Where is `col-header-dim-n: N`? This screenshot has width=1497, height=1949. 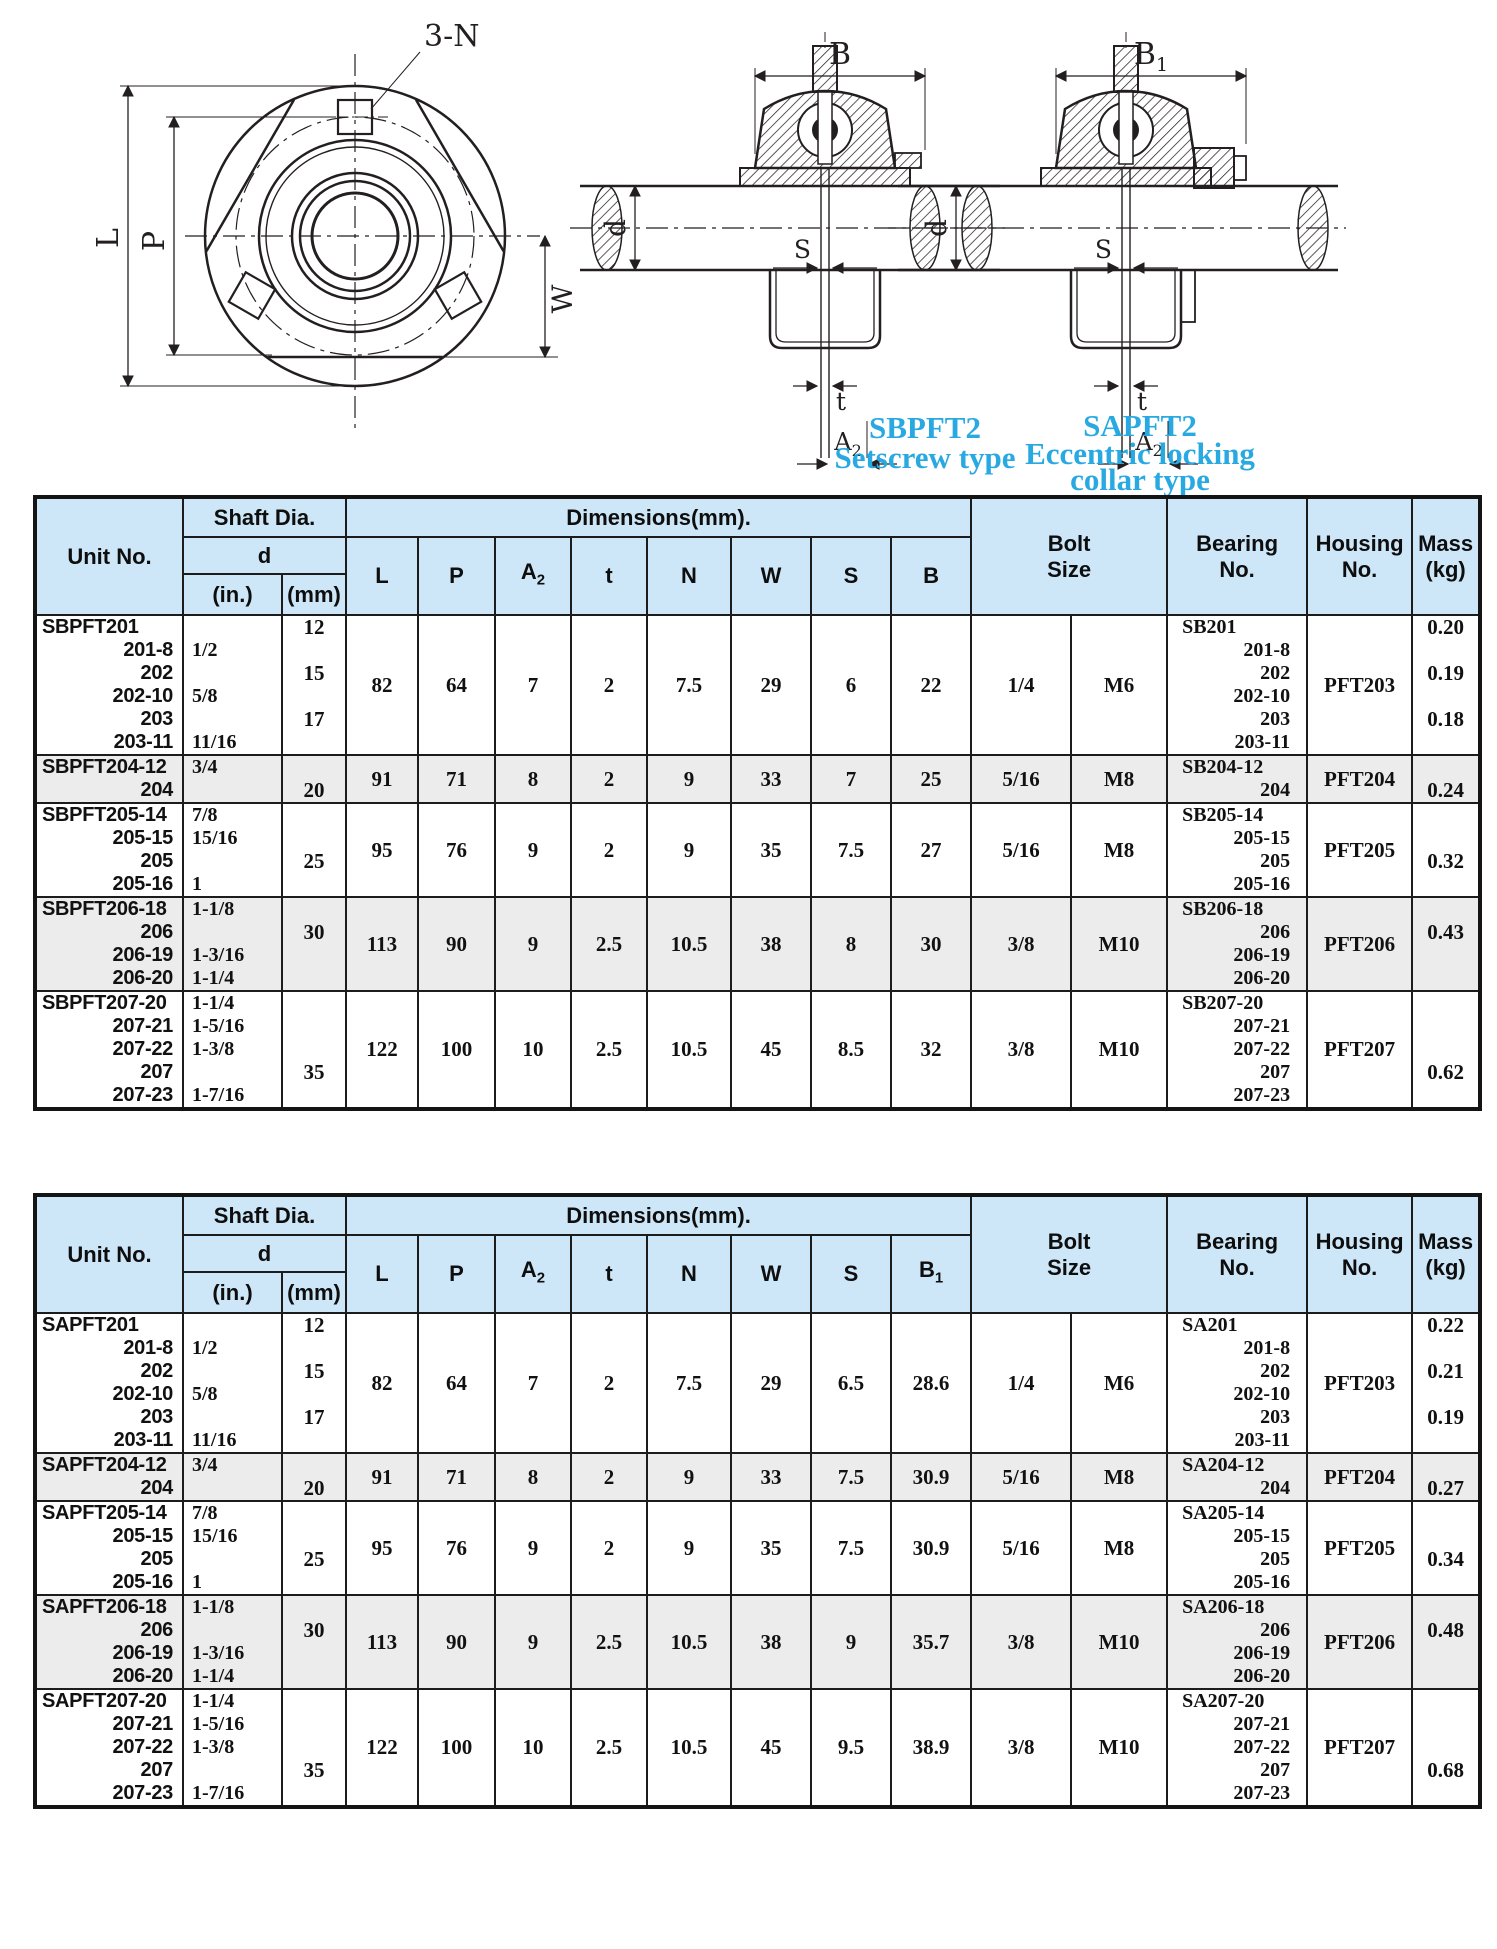
col-header-dim-n: N is located at coordinates (689, 1274).